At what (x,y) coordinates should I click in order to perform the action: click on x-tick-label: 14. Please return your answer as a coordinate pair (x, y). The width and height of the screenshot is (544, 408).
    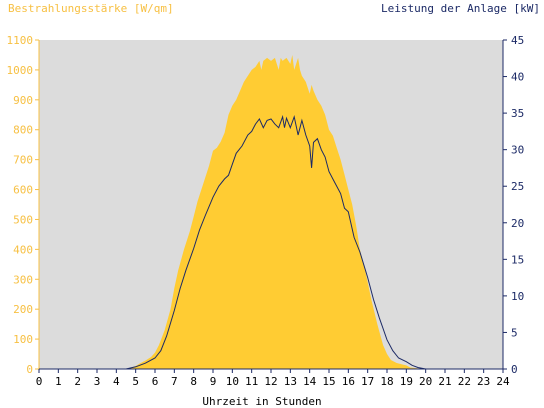
    Looking at the image, I should click on (310, 381).